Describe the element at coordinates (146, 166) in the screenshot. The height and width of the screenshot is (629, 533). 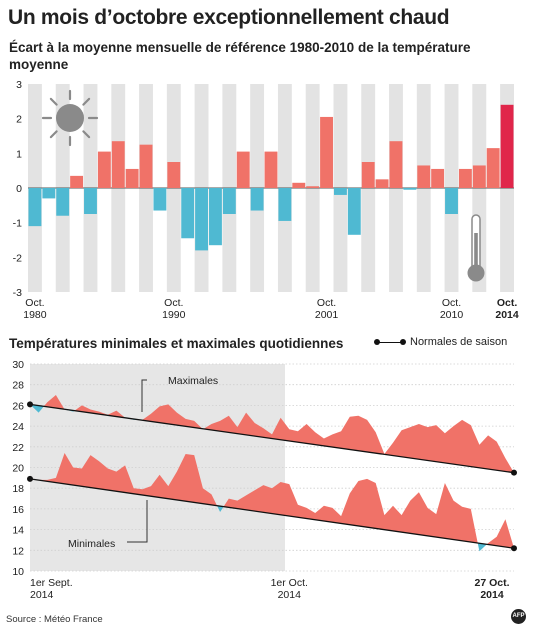
I see `bar-1988` at that location.